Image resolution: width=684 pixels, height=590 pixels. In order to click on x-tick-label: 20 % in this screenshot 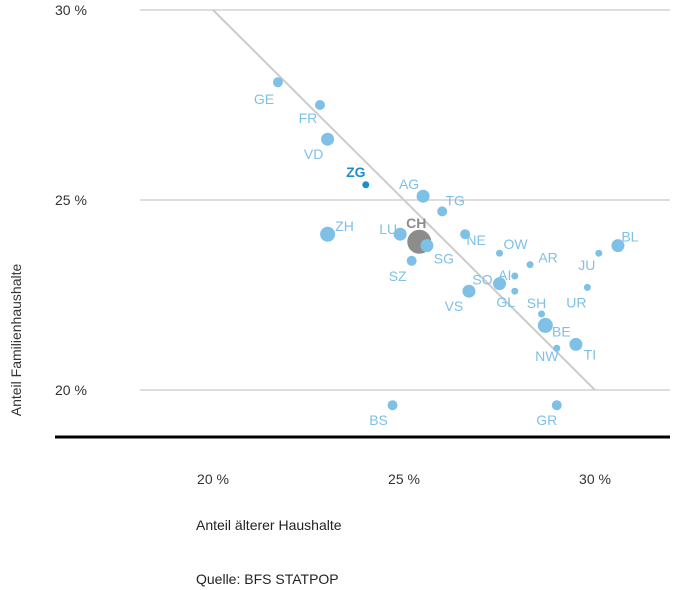, I will do `click(213, 479)`.